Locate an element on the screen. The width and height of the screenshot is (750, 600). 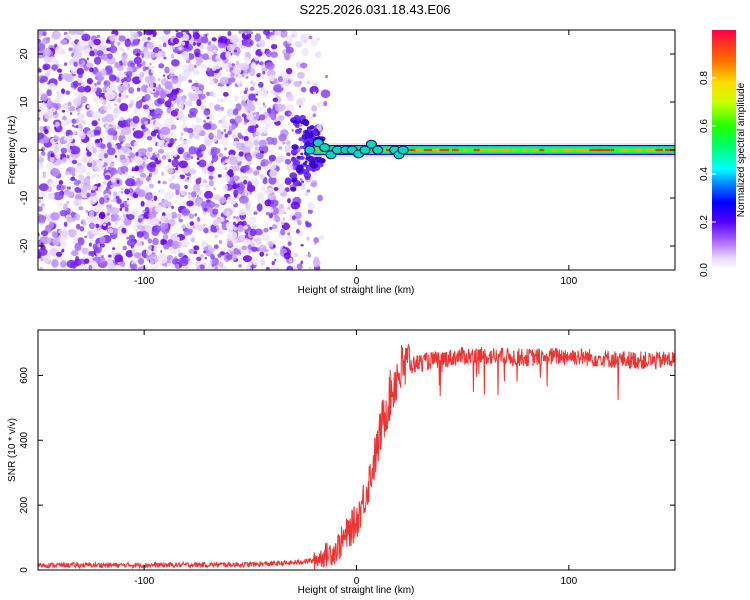
y-tick-label: 200 is located at coordinates (24, 504).